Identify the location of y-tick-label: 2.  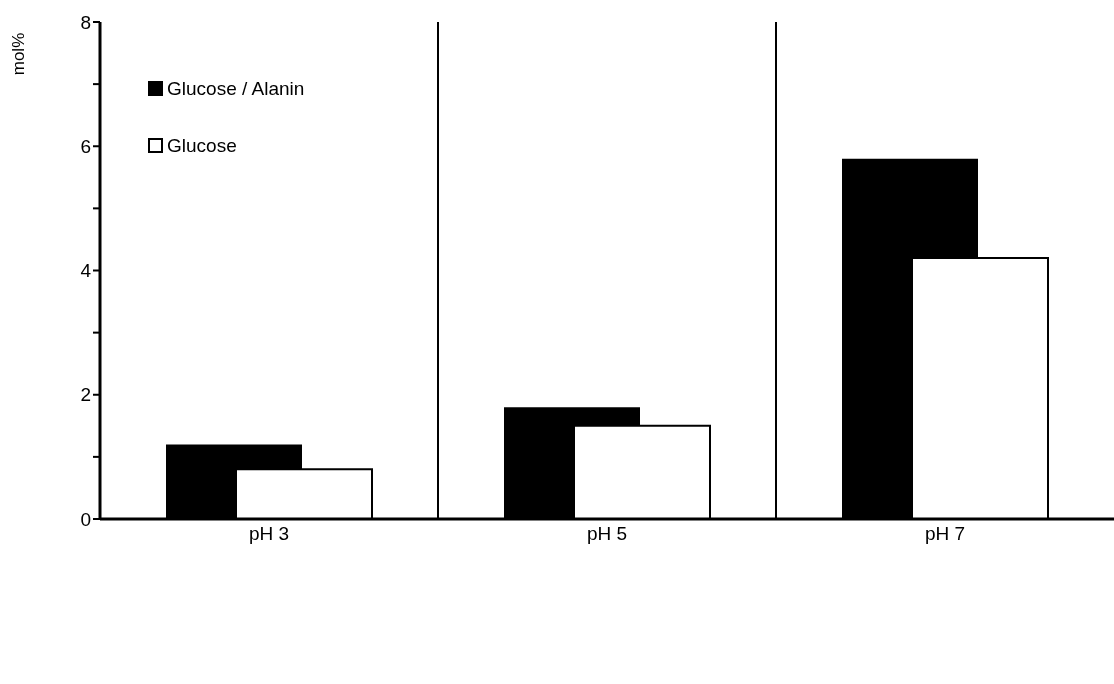
(85, 395).